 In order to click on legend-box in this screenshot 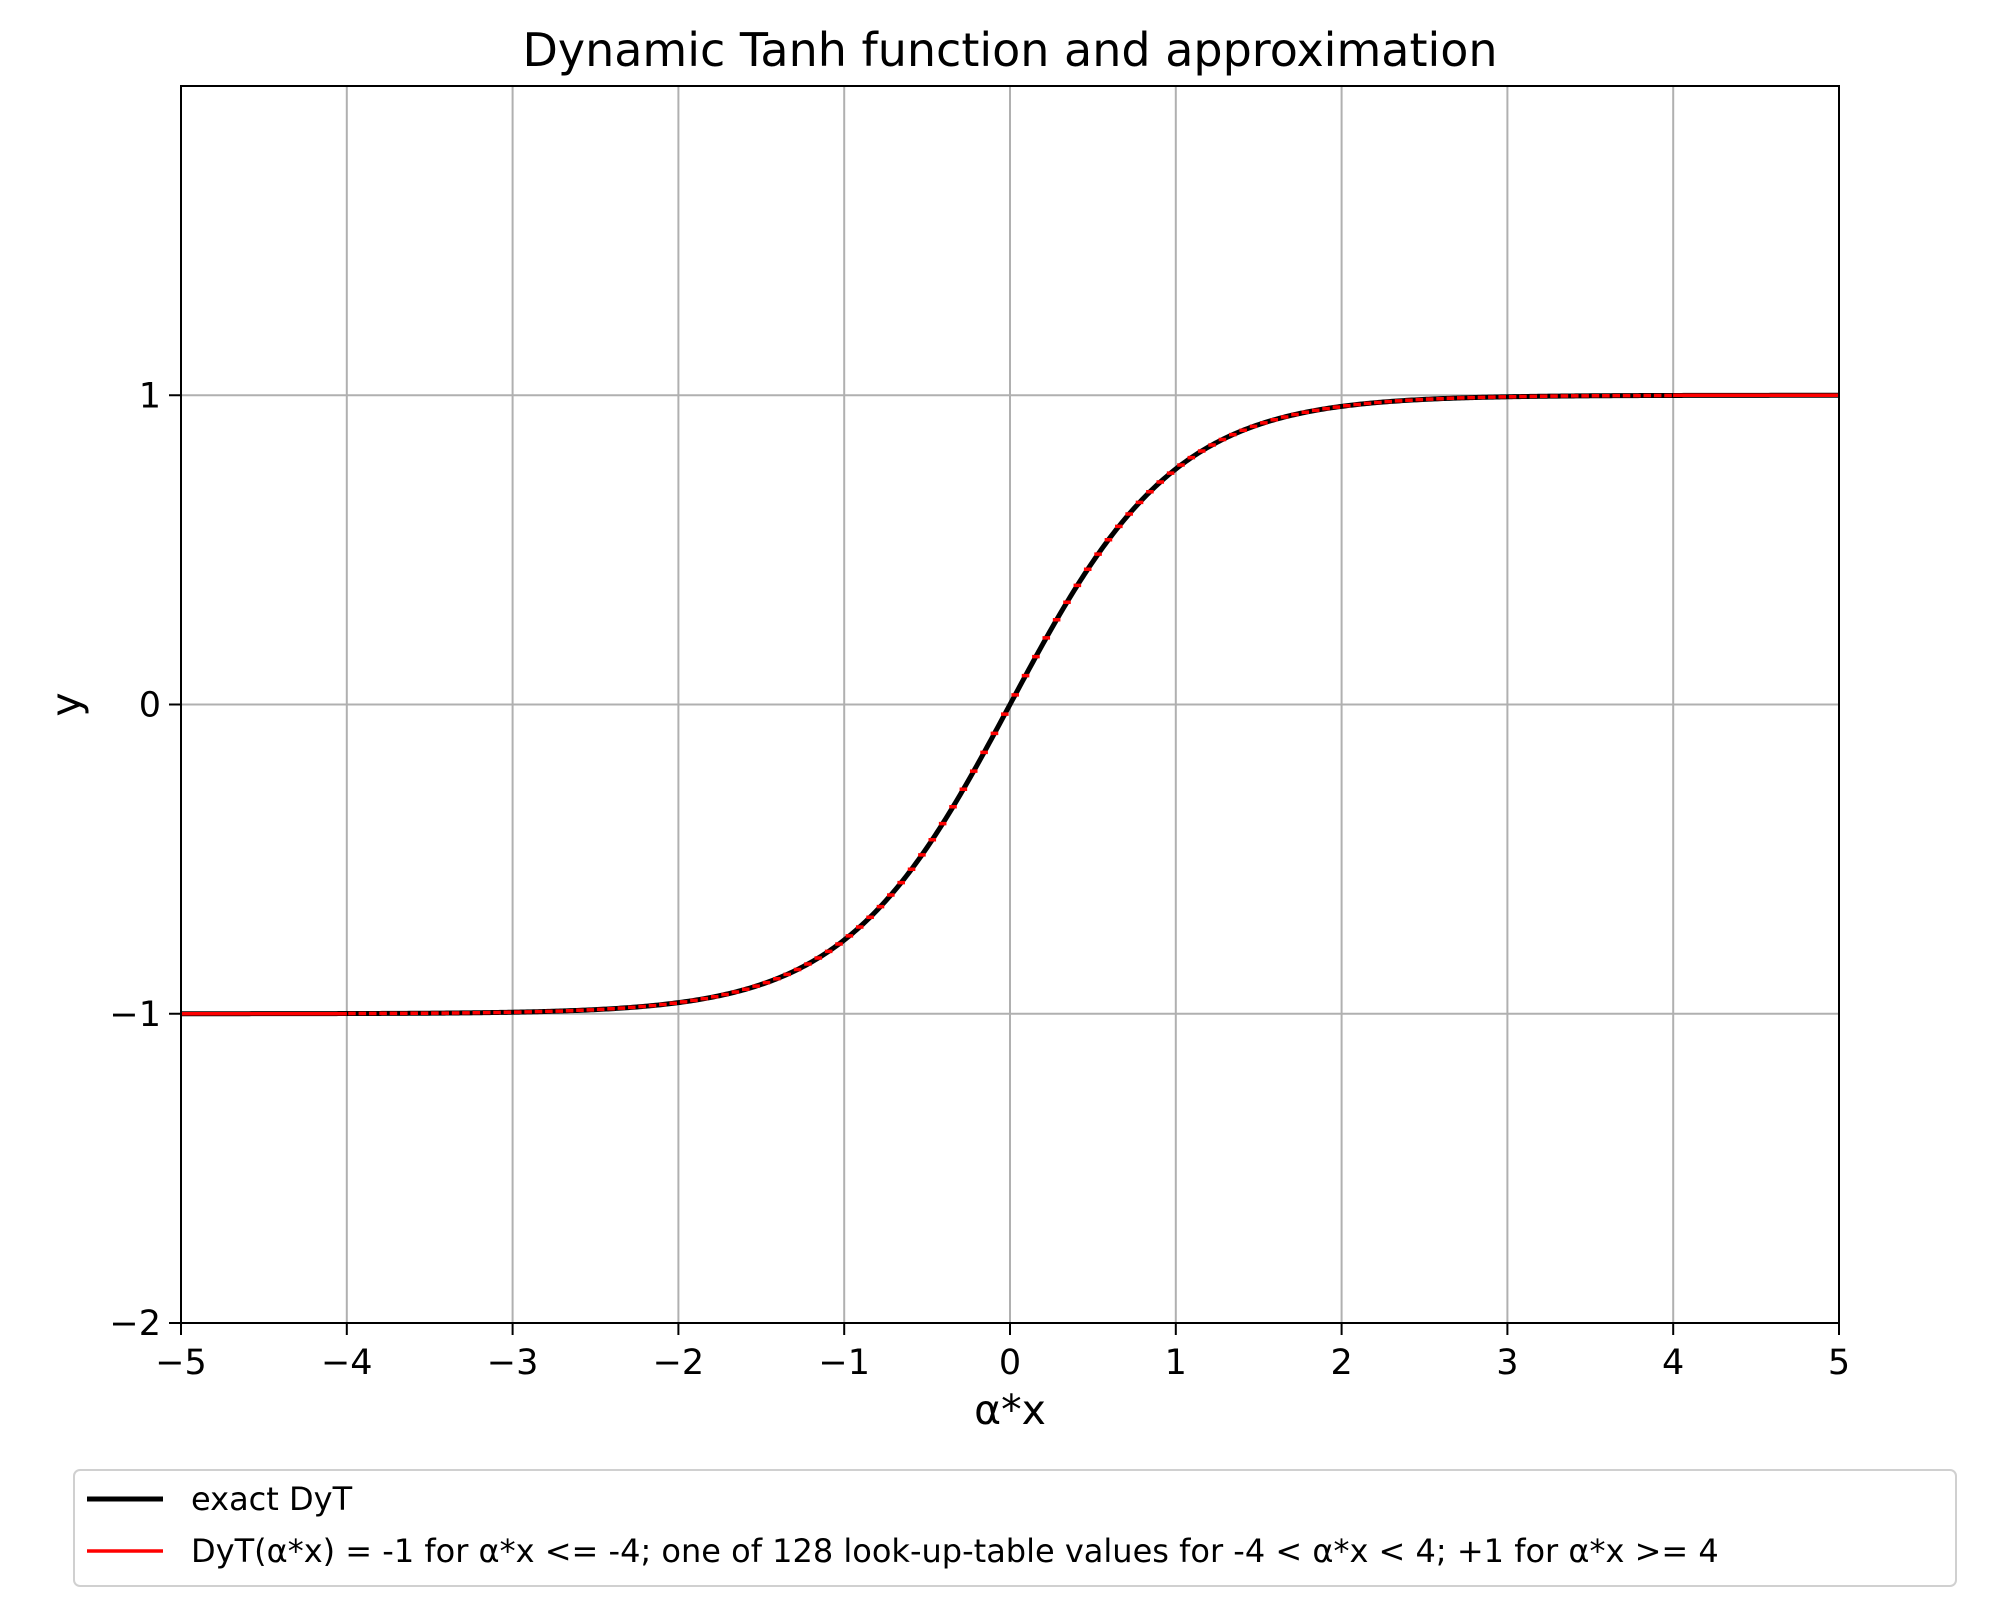, I will do `click(1015, 1528)`.